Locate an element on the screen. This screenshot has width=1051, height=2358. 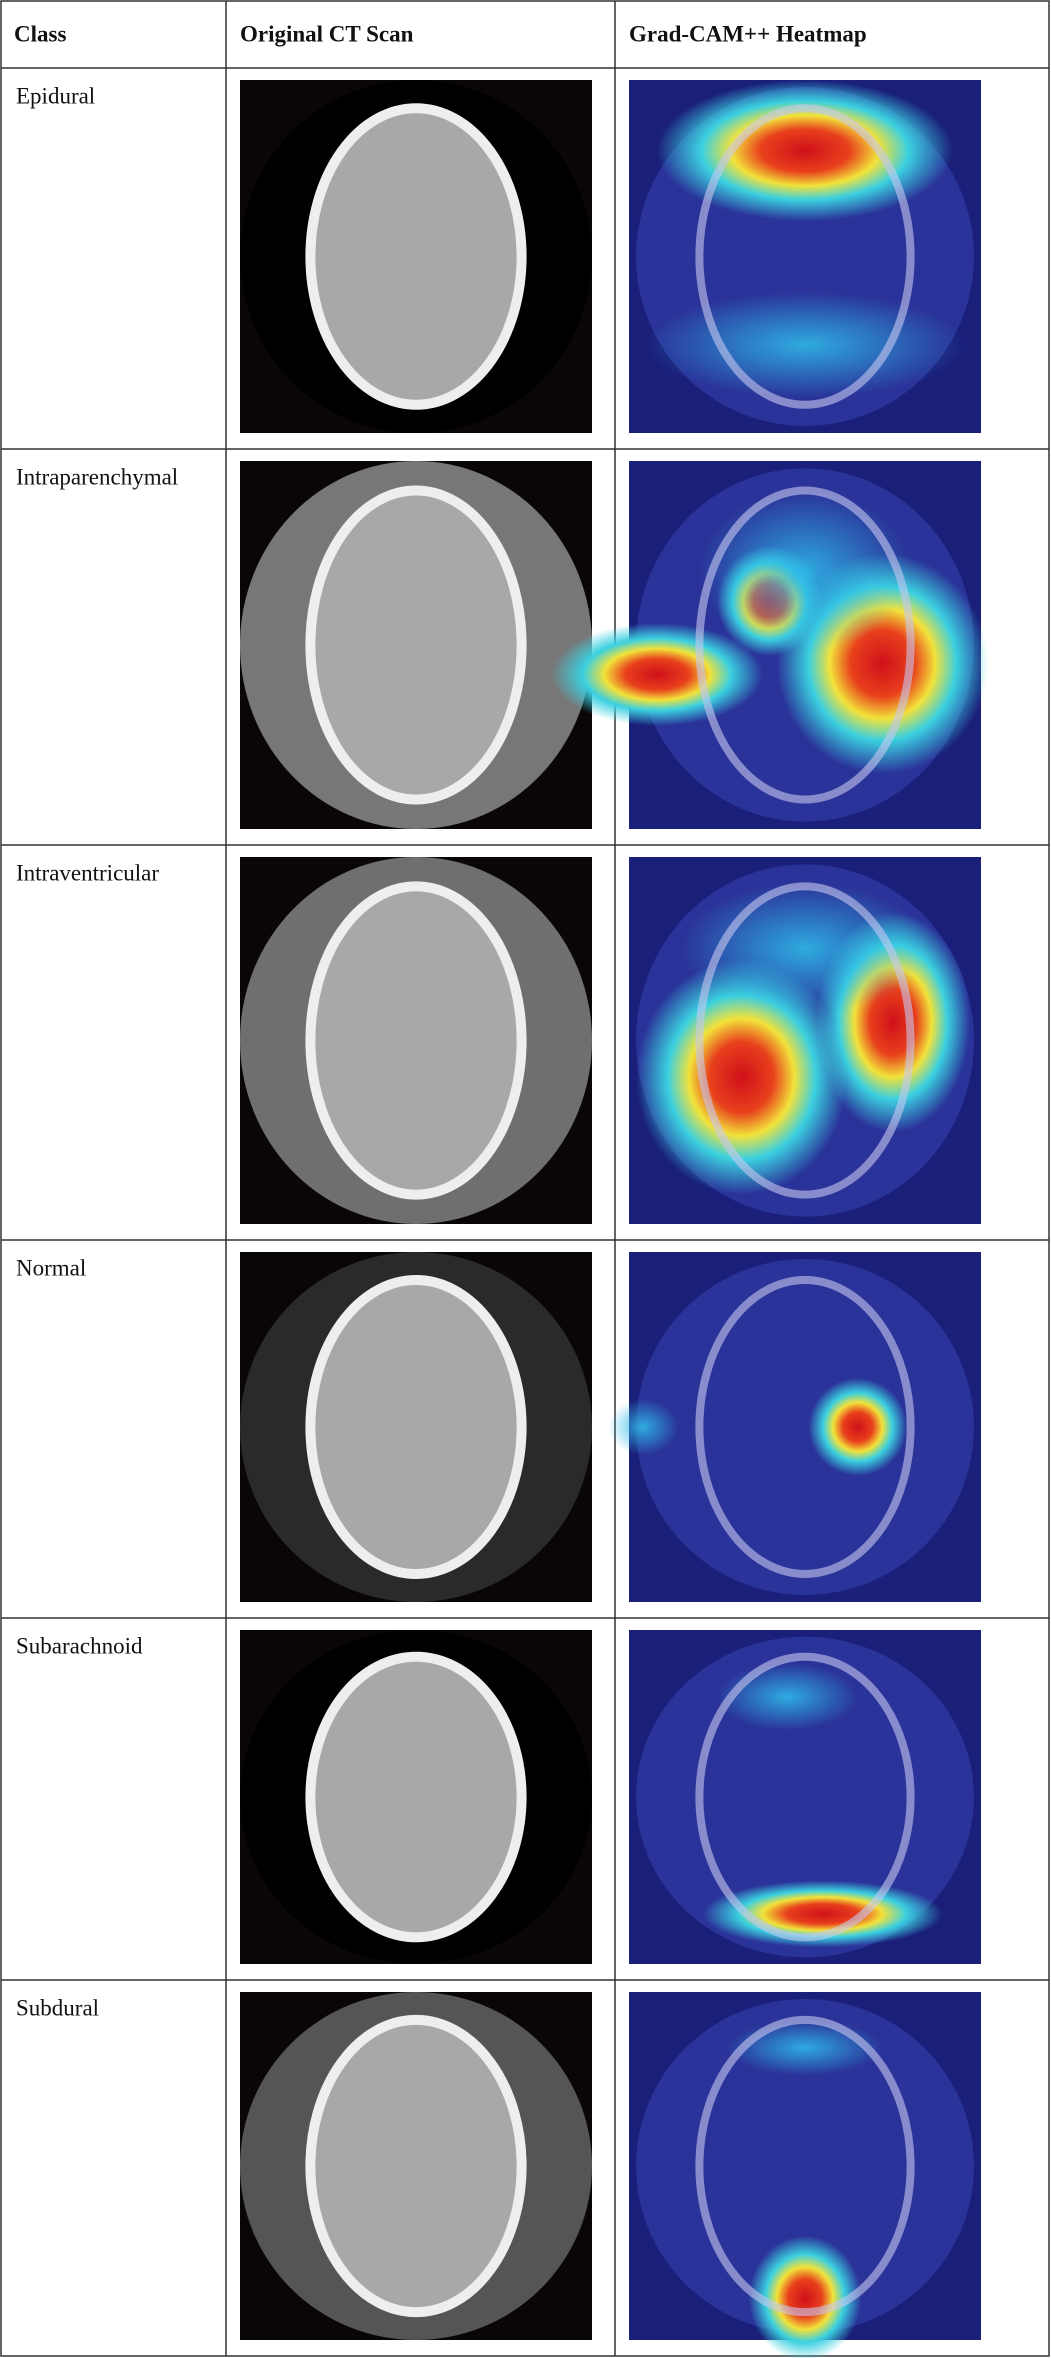
column-header: Class is located at coordinates (40, 33).